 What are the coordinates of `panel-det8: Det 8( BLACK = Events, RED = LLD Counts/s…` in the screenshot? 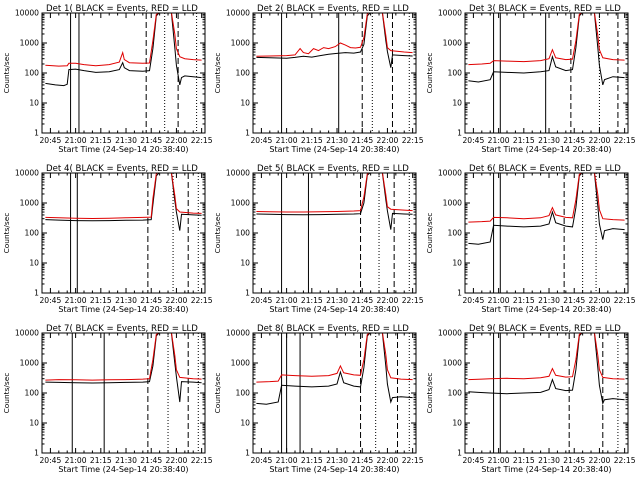 It's located at (318, 399).